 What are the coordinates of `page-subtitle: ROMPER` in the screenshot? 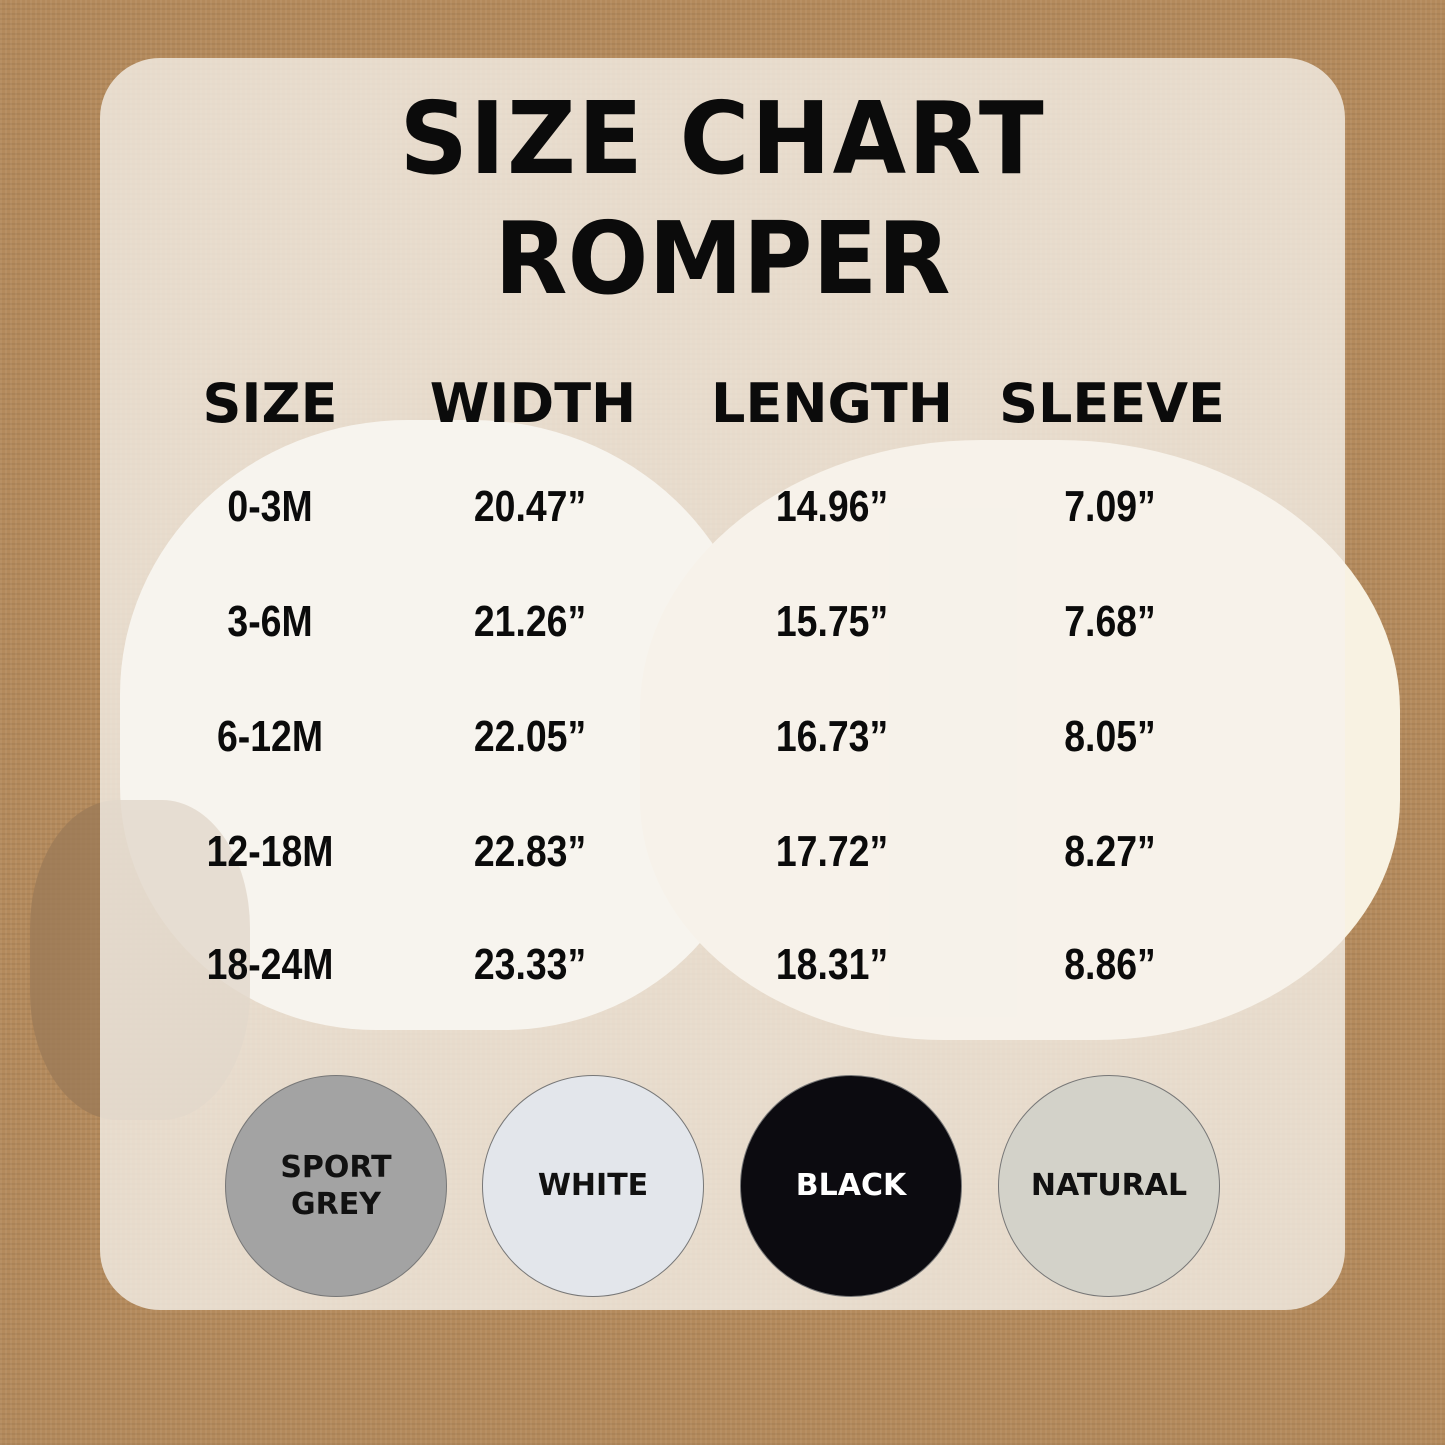 It's located at (722, 258).